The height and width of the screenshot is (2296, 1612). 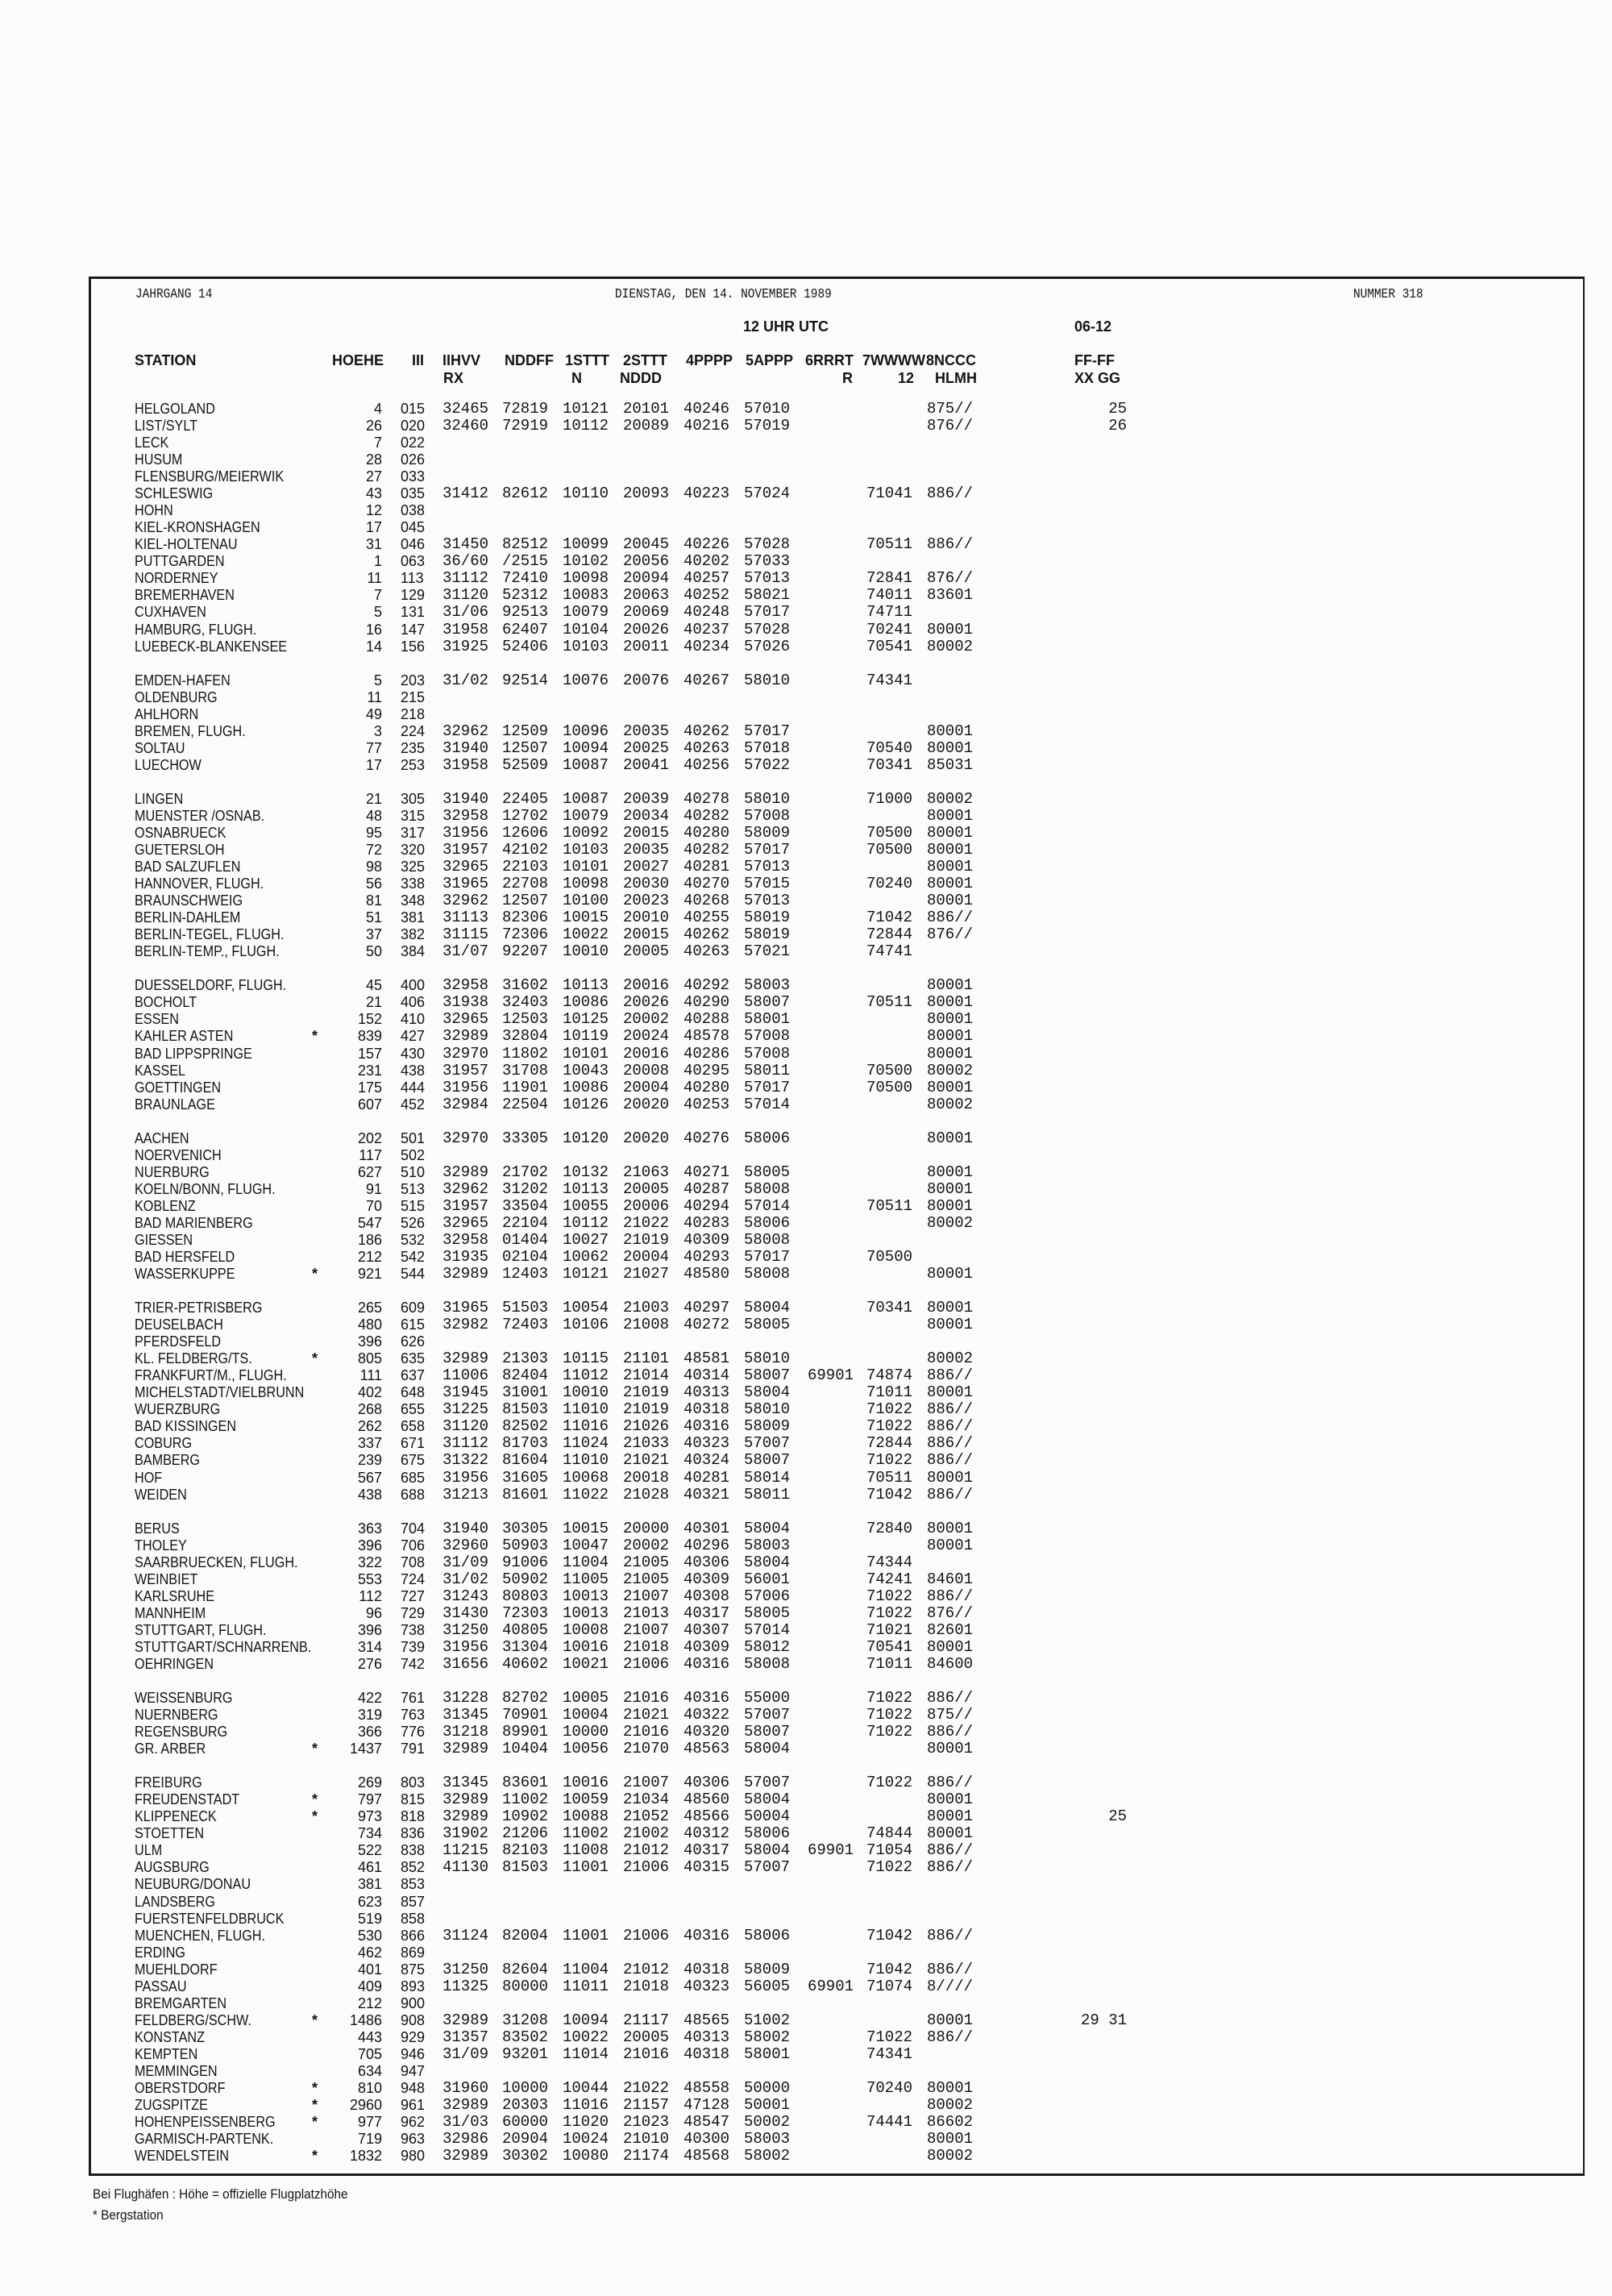 I want to click on group-1sttt: 10113, so click(x=586, y=985).